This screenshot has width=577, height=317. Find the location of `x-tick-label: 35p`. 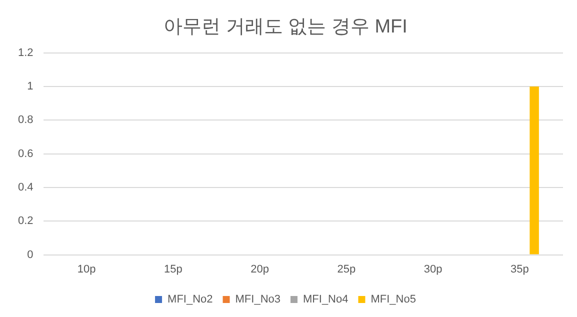

x-tick-label: 35p is located at coordinates (519, 269).